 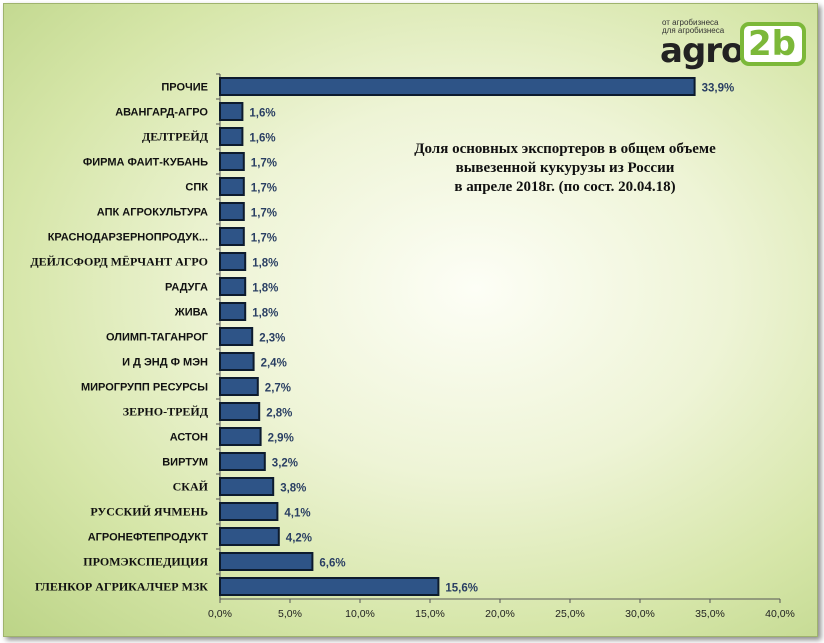 I want to click on logo-badge: 2b, so click(x=773, y=44).